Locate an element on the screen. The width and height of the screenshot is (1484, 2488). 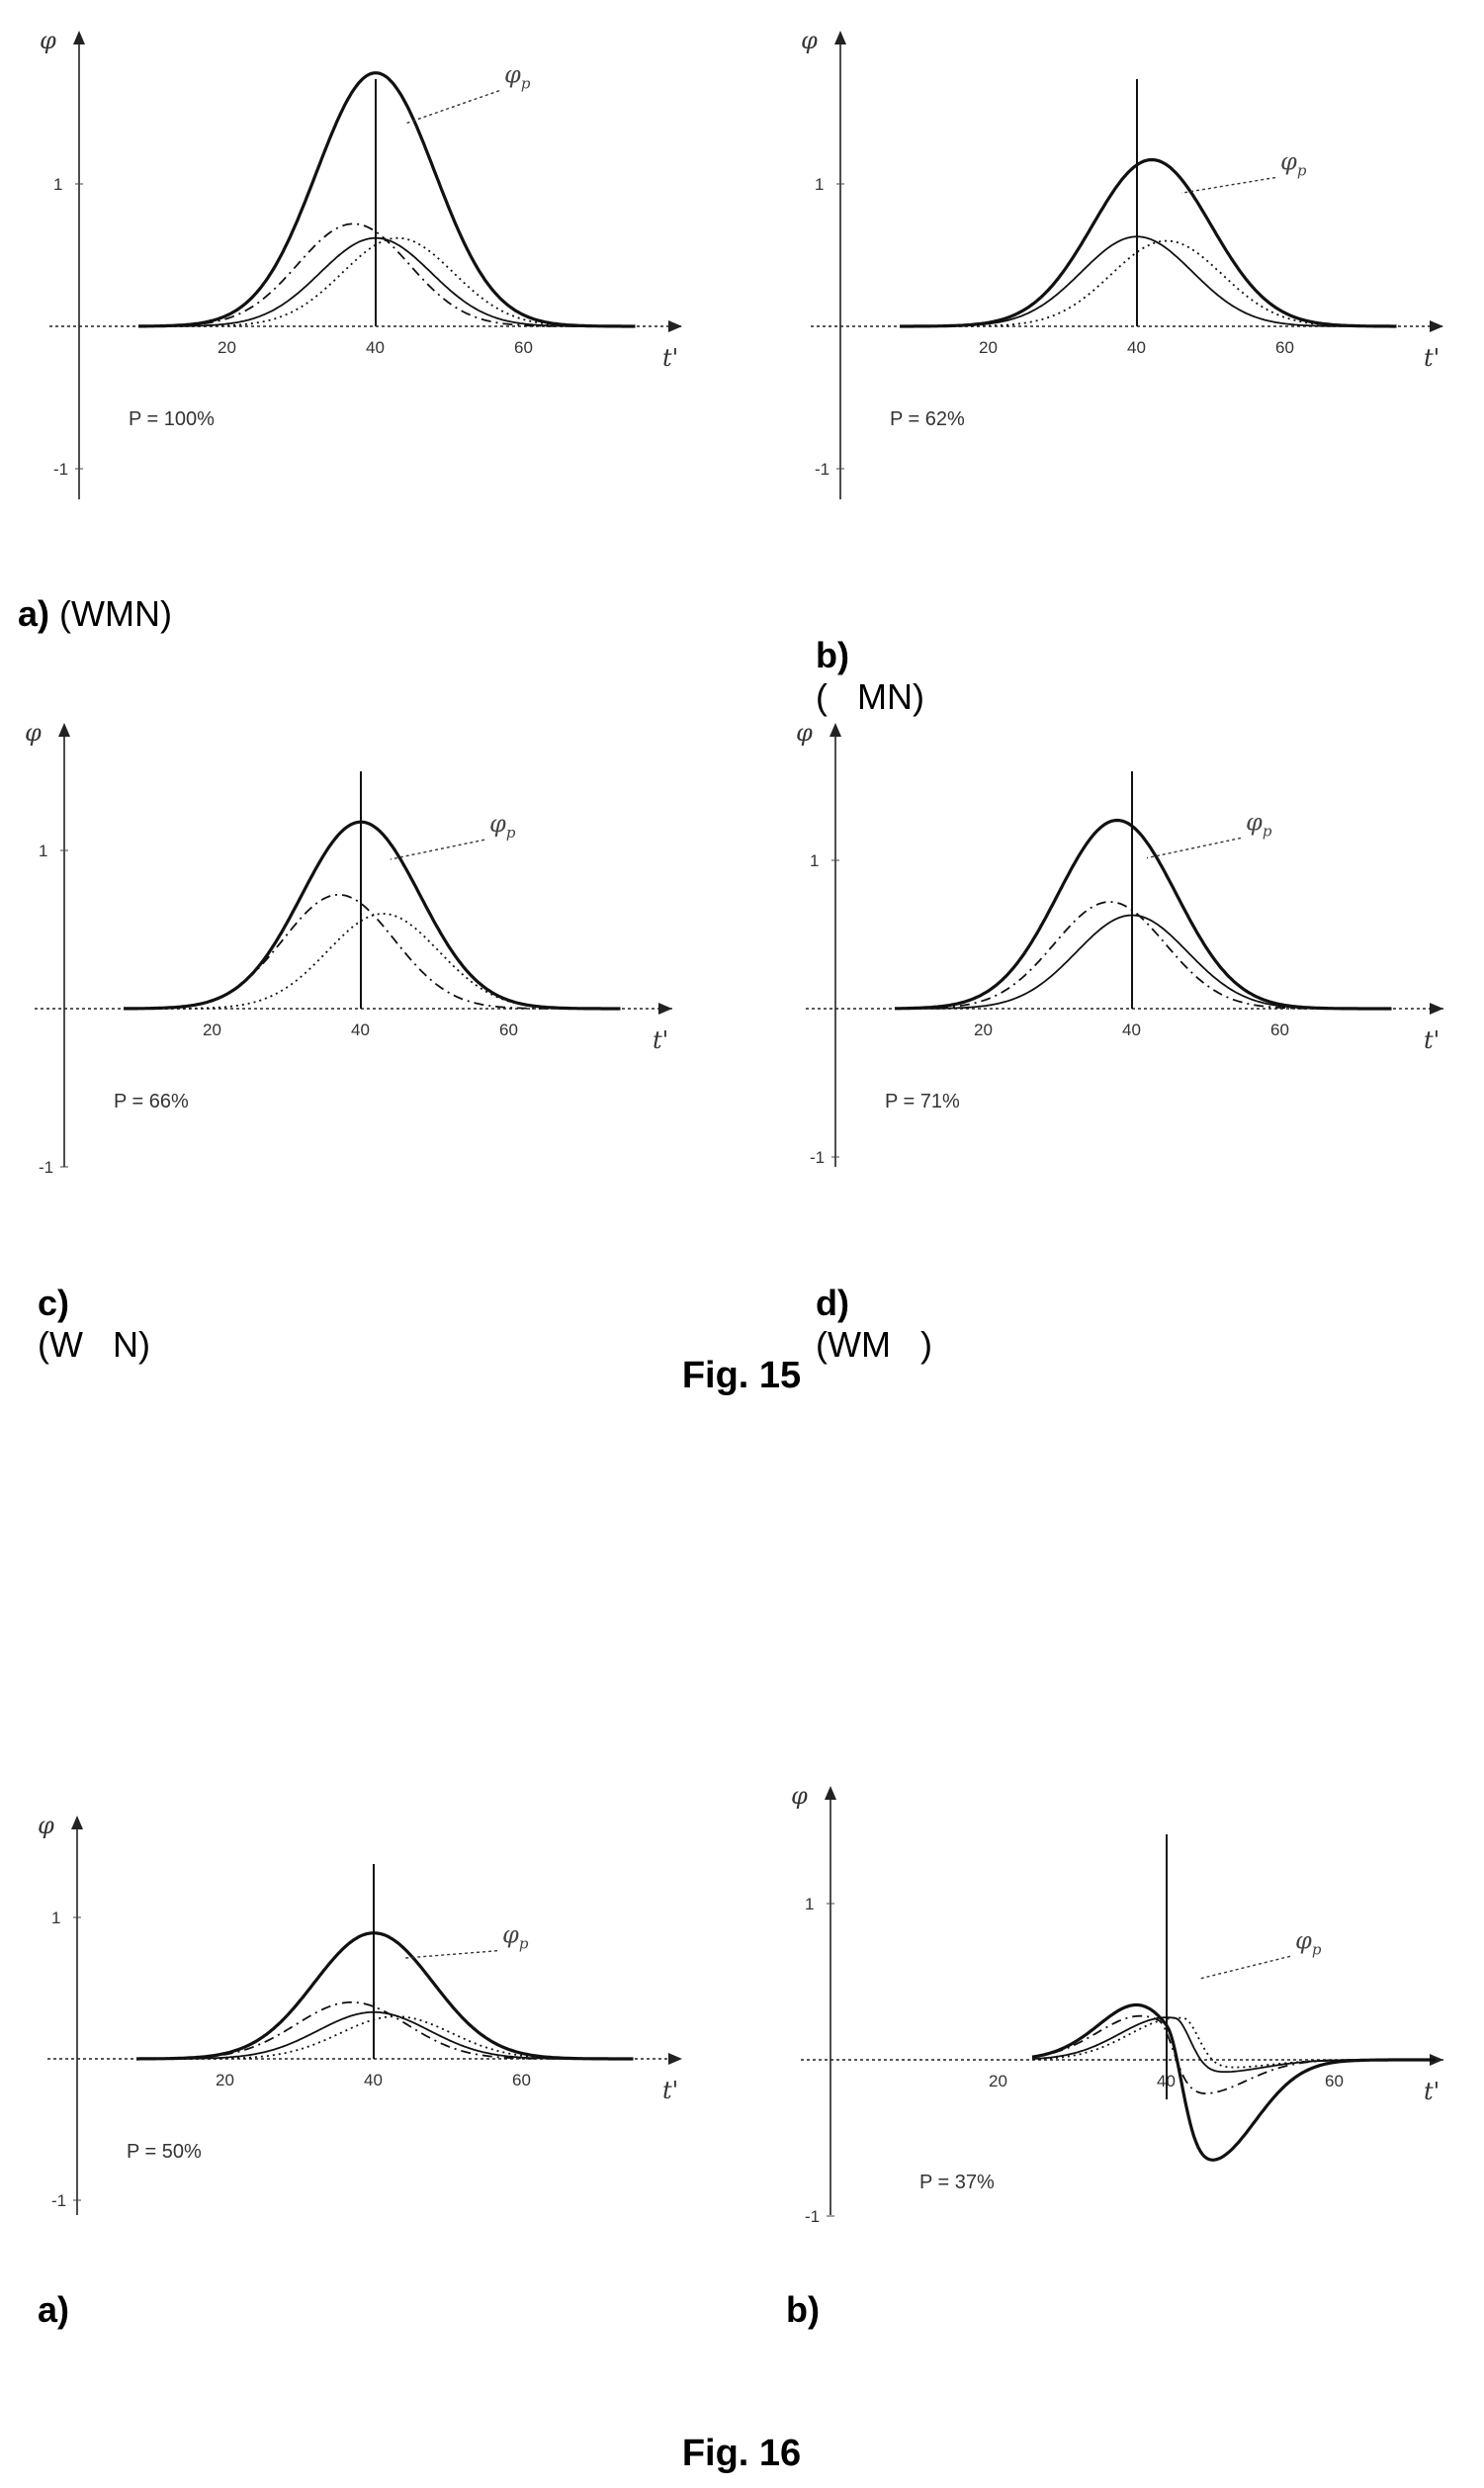
plot-svg: φ t' 20 40 60 1 -1 φp P = 71% is located at coordinates (1119, 943).